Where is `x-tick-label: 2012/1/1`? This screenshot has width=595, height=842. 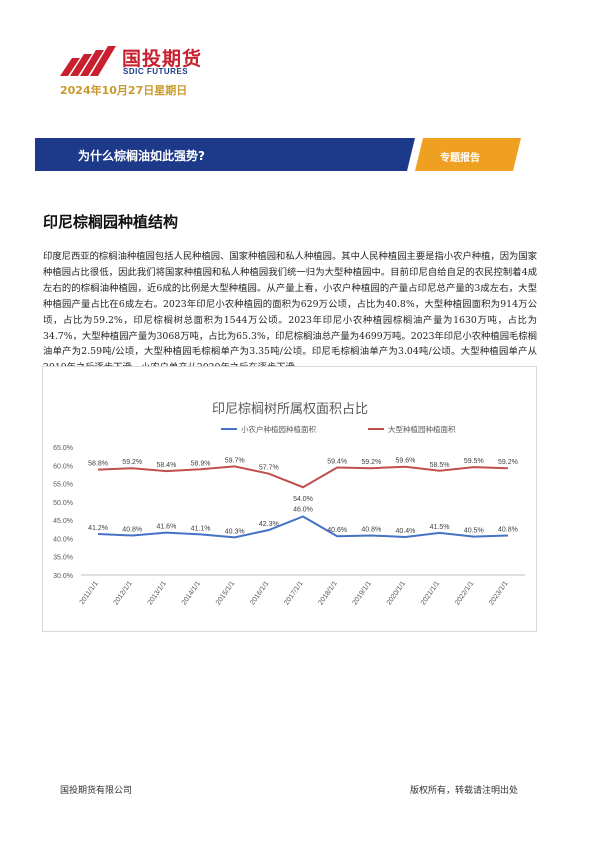
x-tick-label: 2012/1/1 is located at coordinates (123, 593).